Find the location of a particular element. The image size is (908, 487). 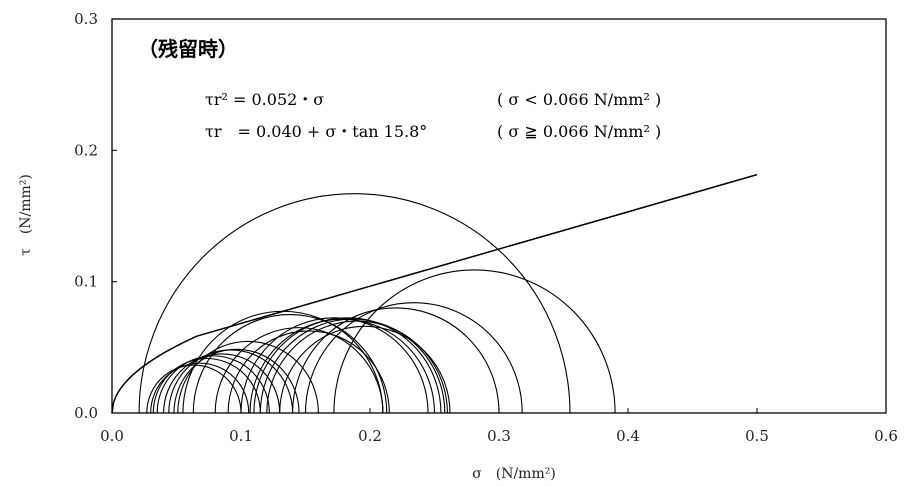

y-axis-label: τ (N/mm²) is located at coordinates (26, 215).